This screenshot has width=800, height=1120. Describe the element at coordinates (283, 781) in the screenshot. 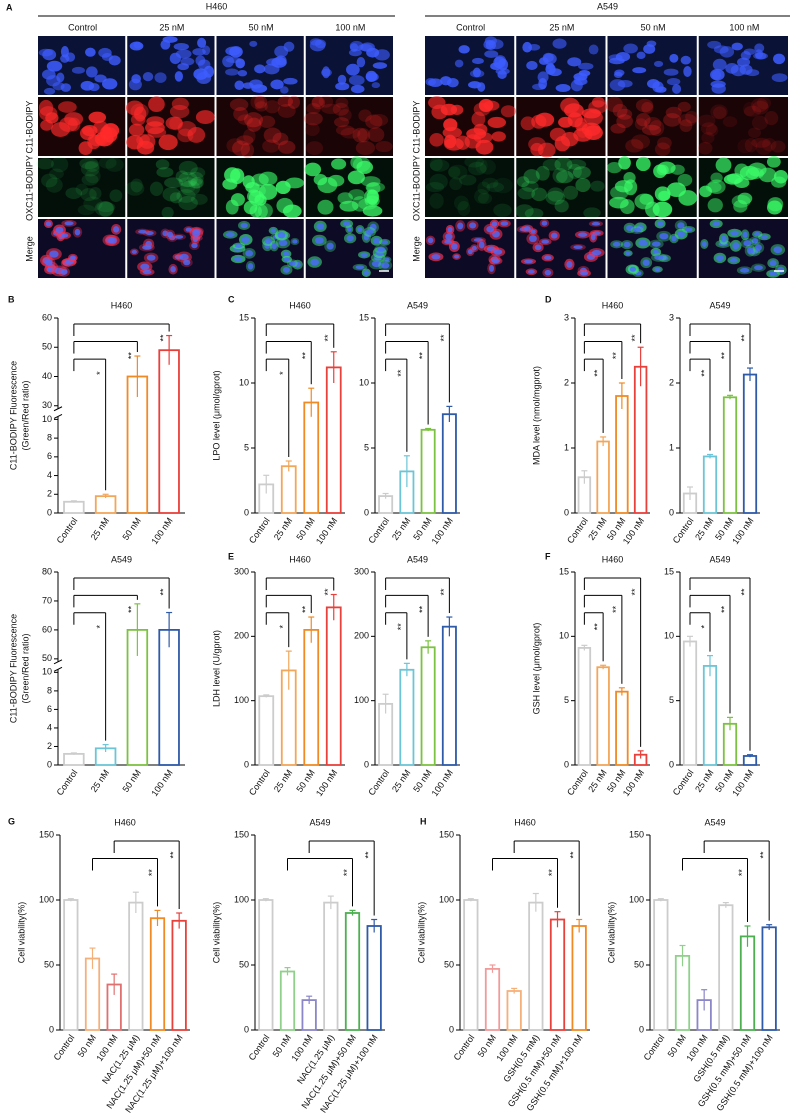

I see `x-tick-label: 25 nM` at that location.